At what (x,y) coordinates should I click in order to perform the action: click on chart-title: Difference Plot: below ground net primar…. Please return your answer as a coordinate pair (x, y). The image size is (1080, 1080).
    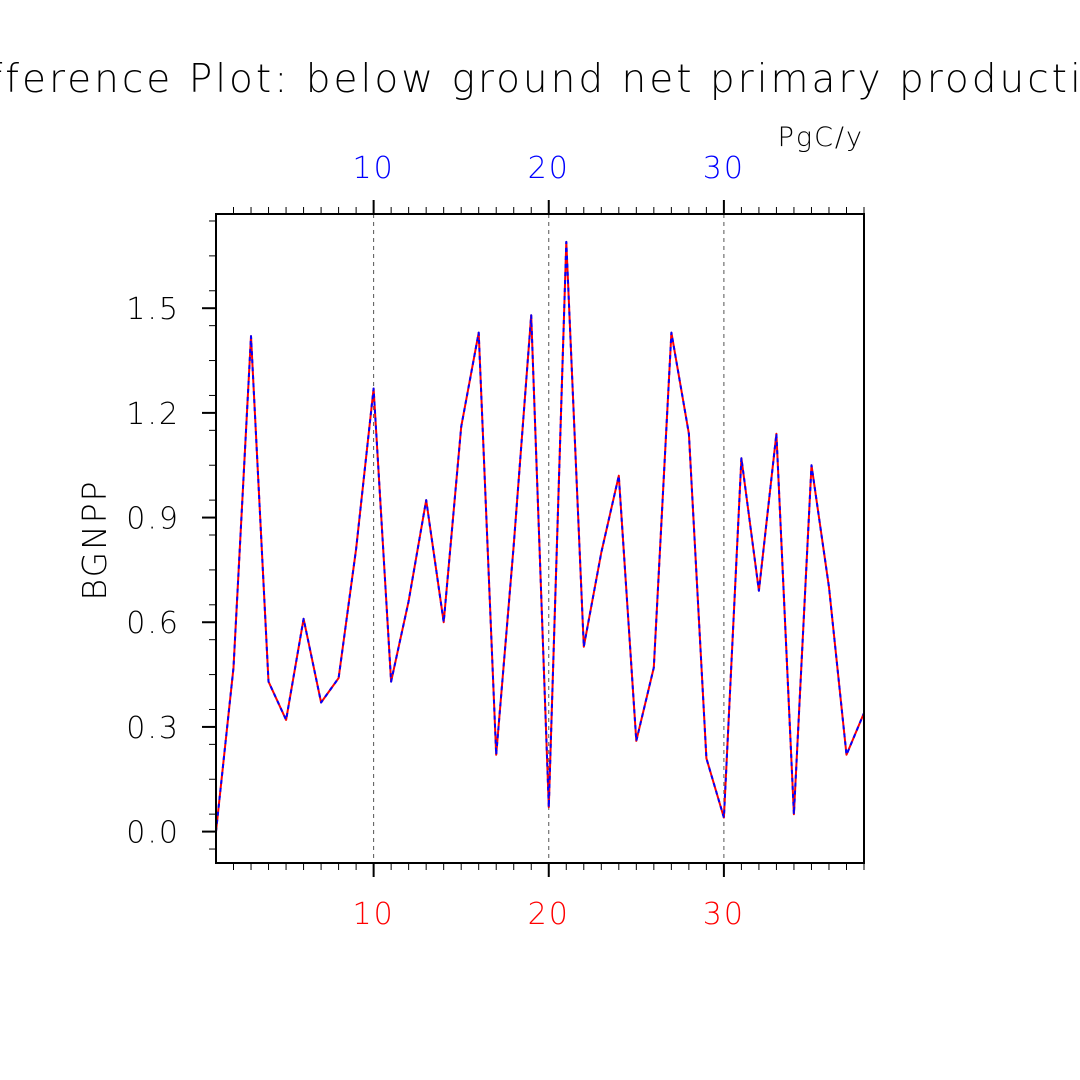
    Looking at the image, I should click on (540, 79).